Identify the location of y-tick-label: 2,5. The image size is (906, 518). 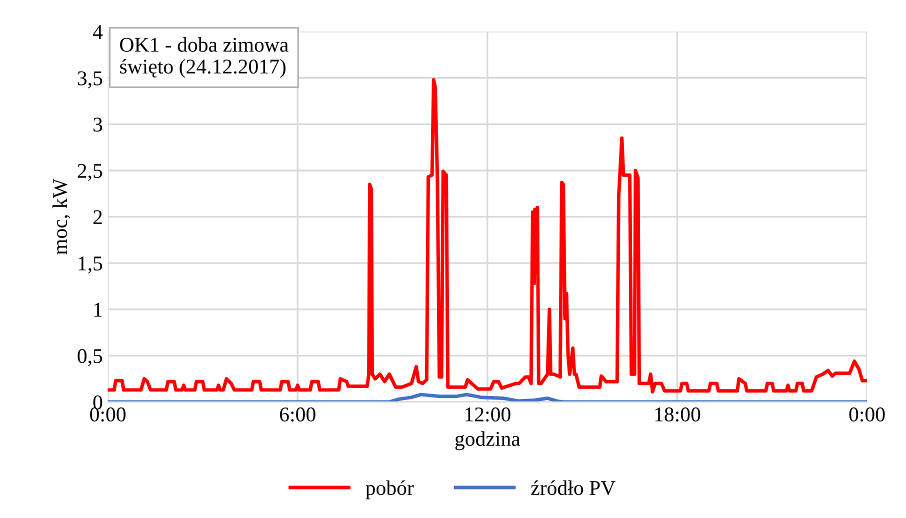
(90, 172).